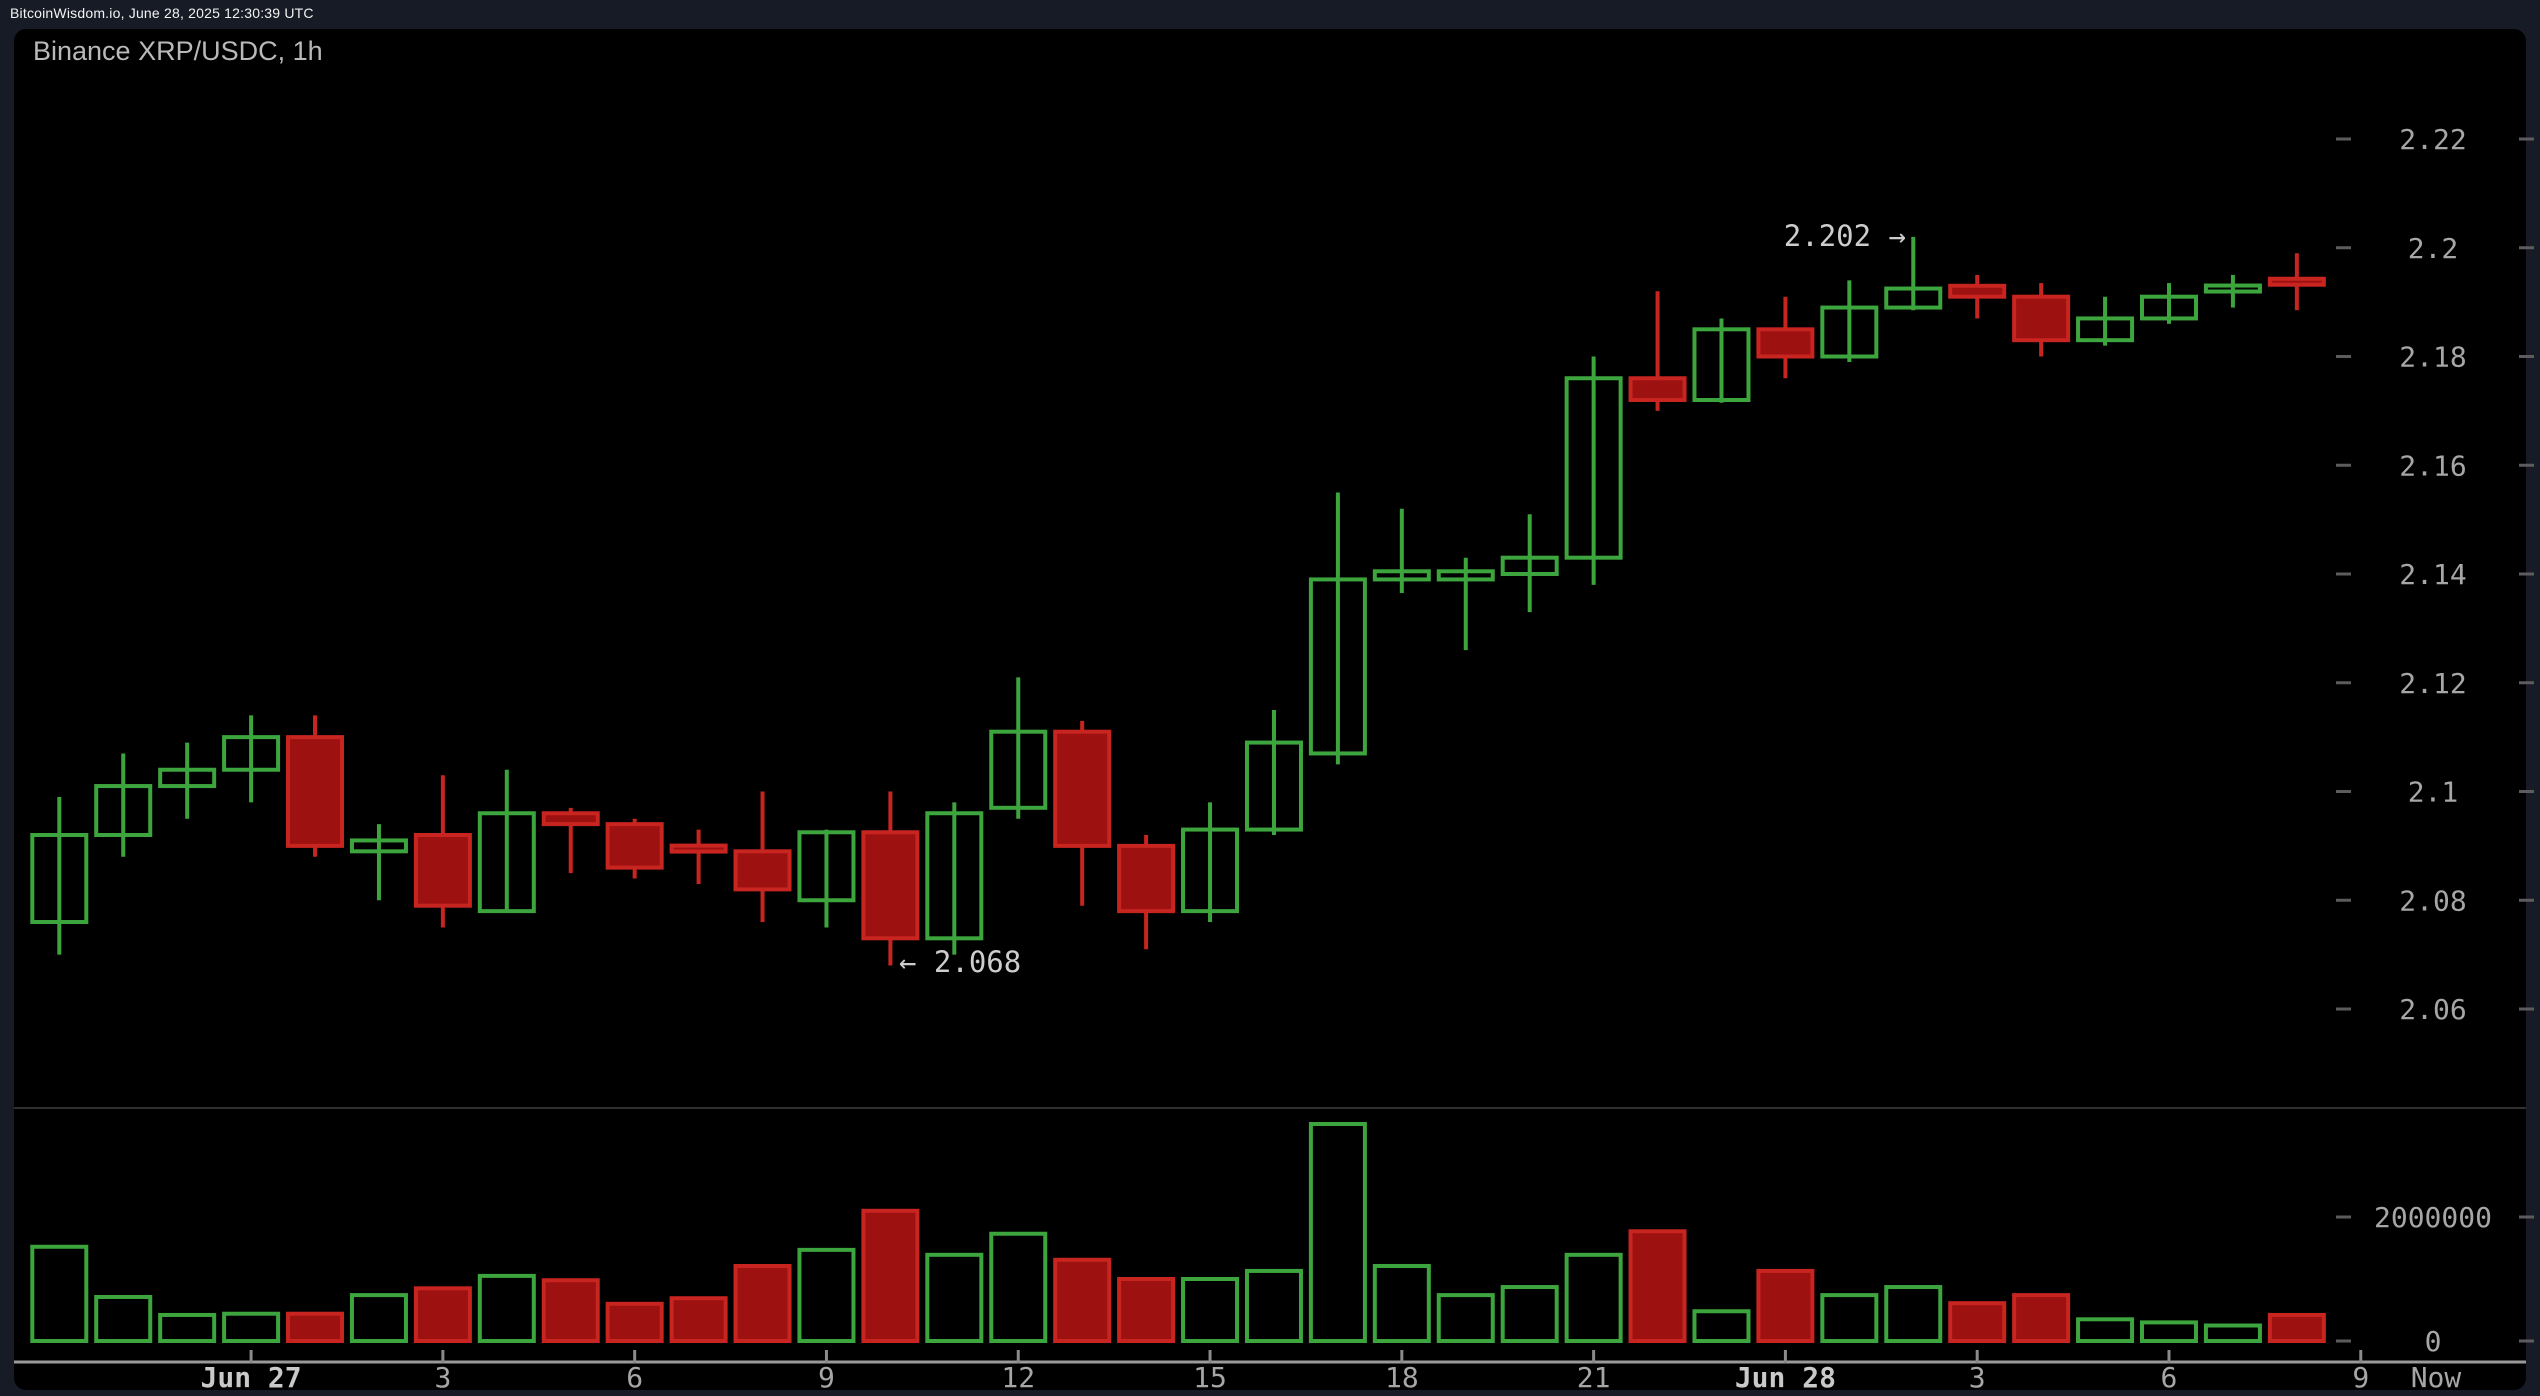  Describe the element at coordinates (1785, 1377) in the screenshot. I see `time-axis-label: Jun 28` at that location.